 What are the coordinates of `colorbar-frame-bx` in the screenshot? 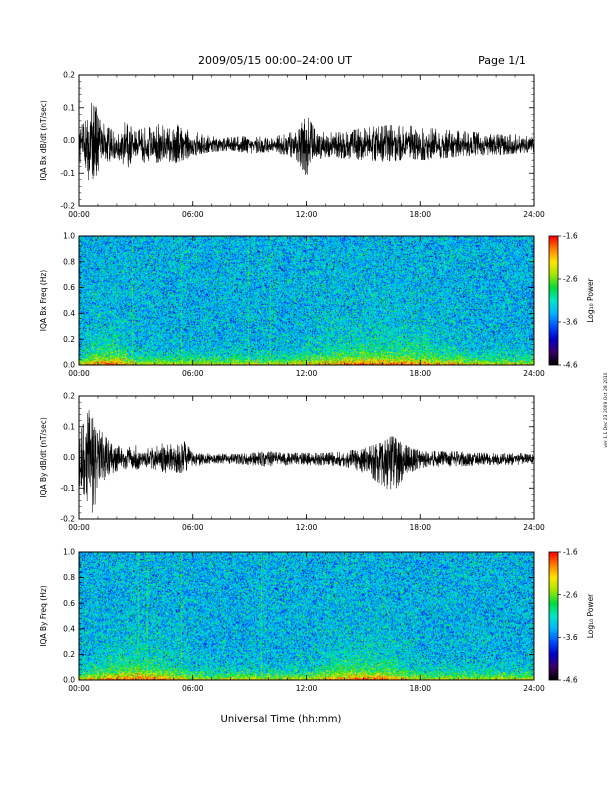 It's located at (553, 300).